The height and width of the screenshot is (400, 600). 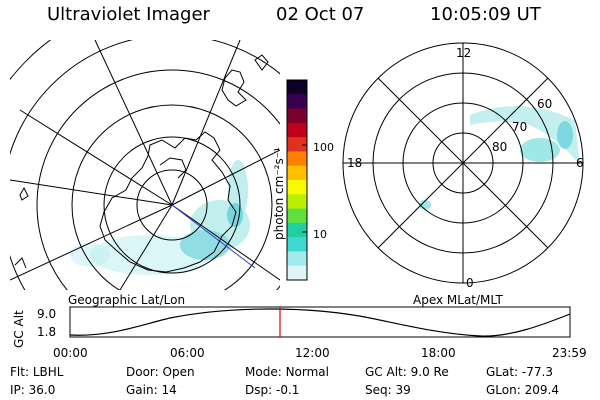 I want to click on ice-shelf-outline, so click(x=173, y=168).